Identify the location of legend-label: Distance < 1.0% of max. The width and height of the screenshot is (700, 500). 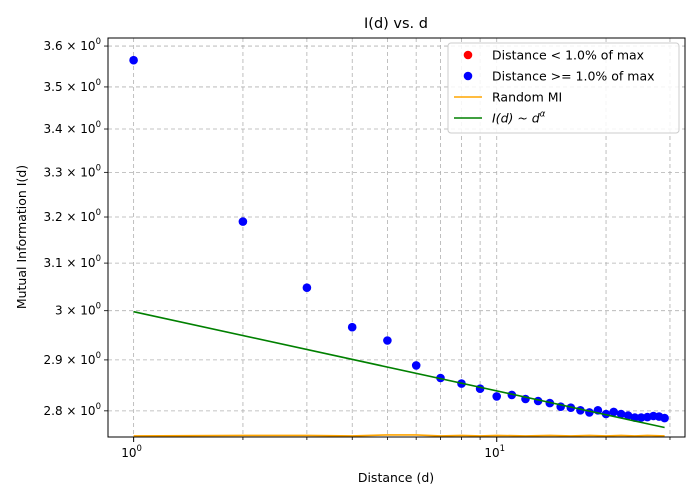
(568, 55).